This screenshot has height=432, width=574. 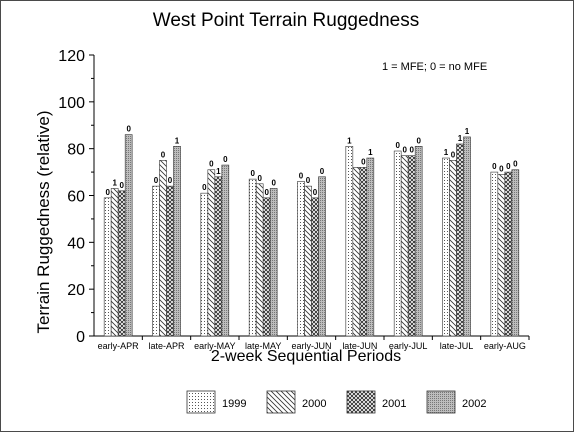 What do you see at coordinates (505, 346) in the screenshot?
I see `x-tick-label: early-AUG` at bounding box center [505, 346].